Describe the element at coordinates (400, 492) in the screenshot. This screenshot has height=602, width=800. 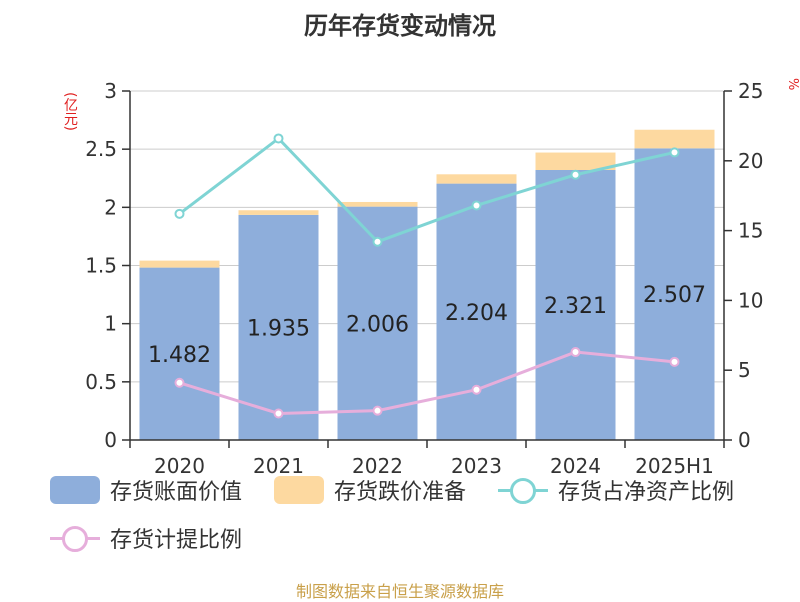
I see `legend-label-provision: 存货跌价准备` at that location.